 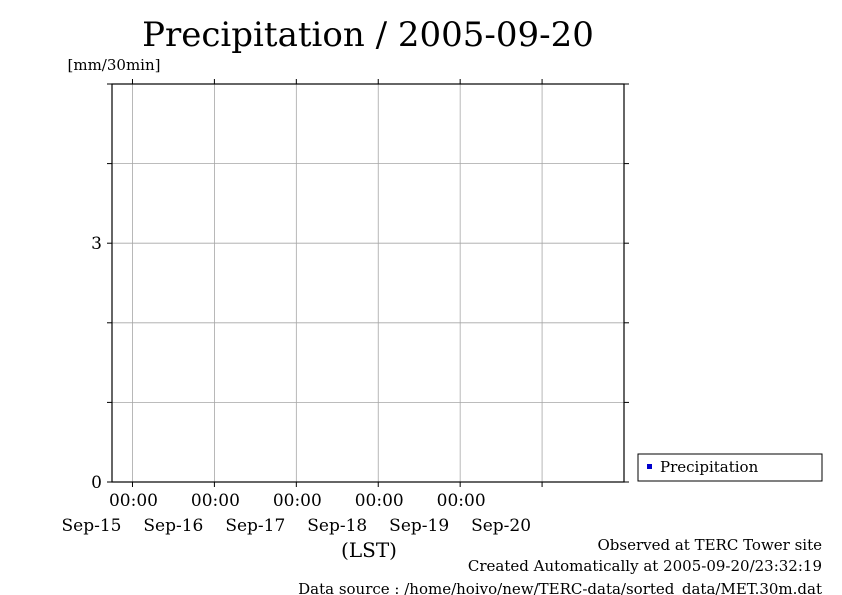 I want to click on chart-title: Precipitation / 2005-09-20, so click(x=368, y=35).